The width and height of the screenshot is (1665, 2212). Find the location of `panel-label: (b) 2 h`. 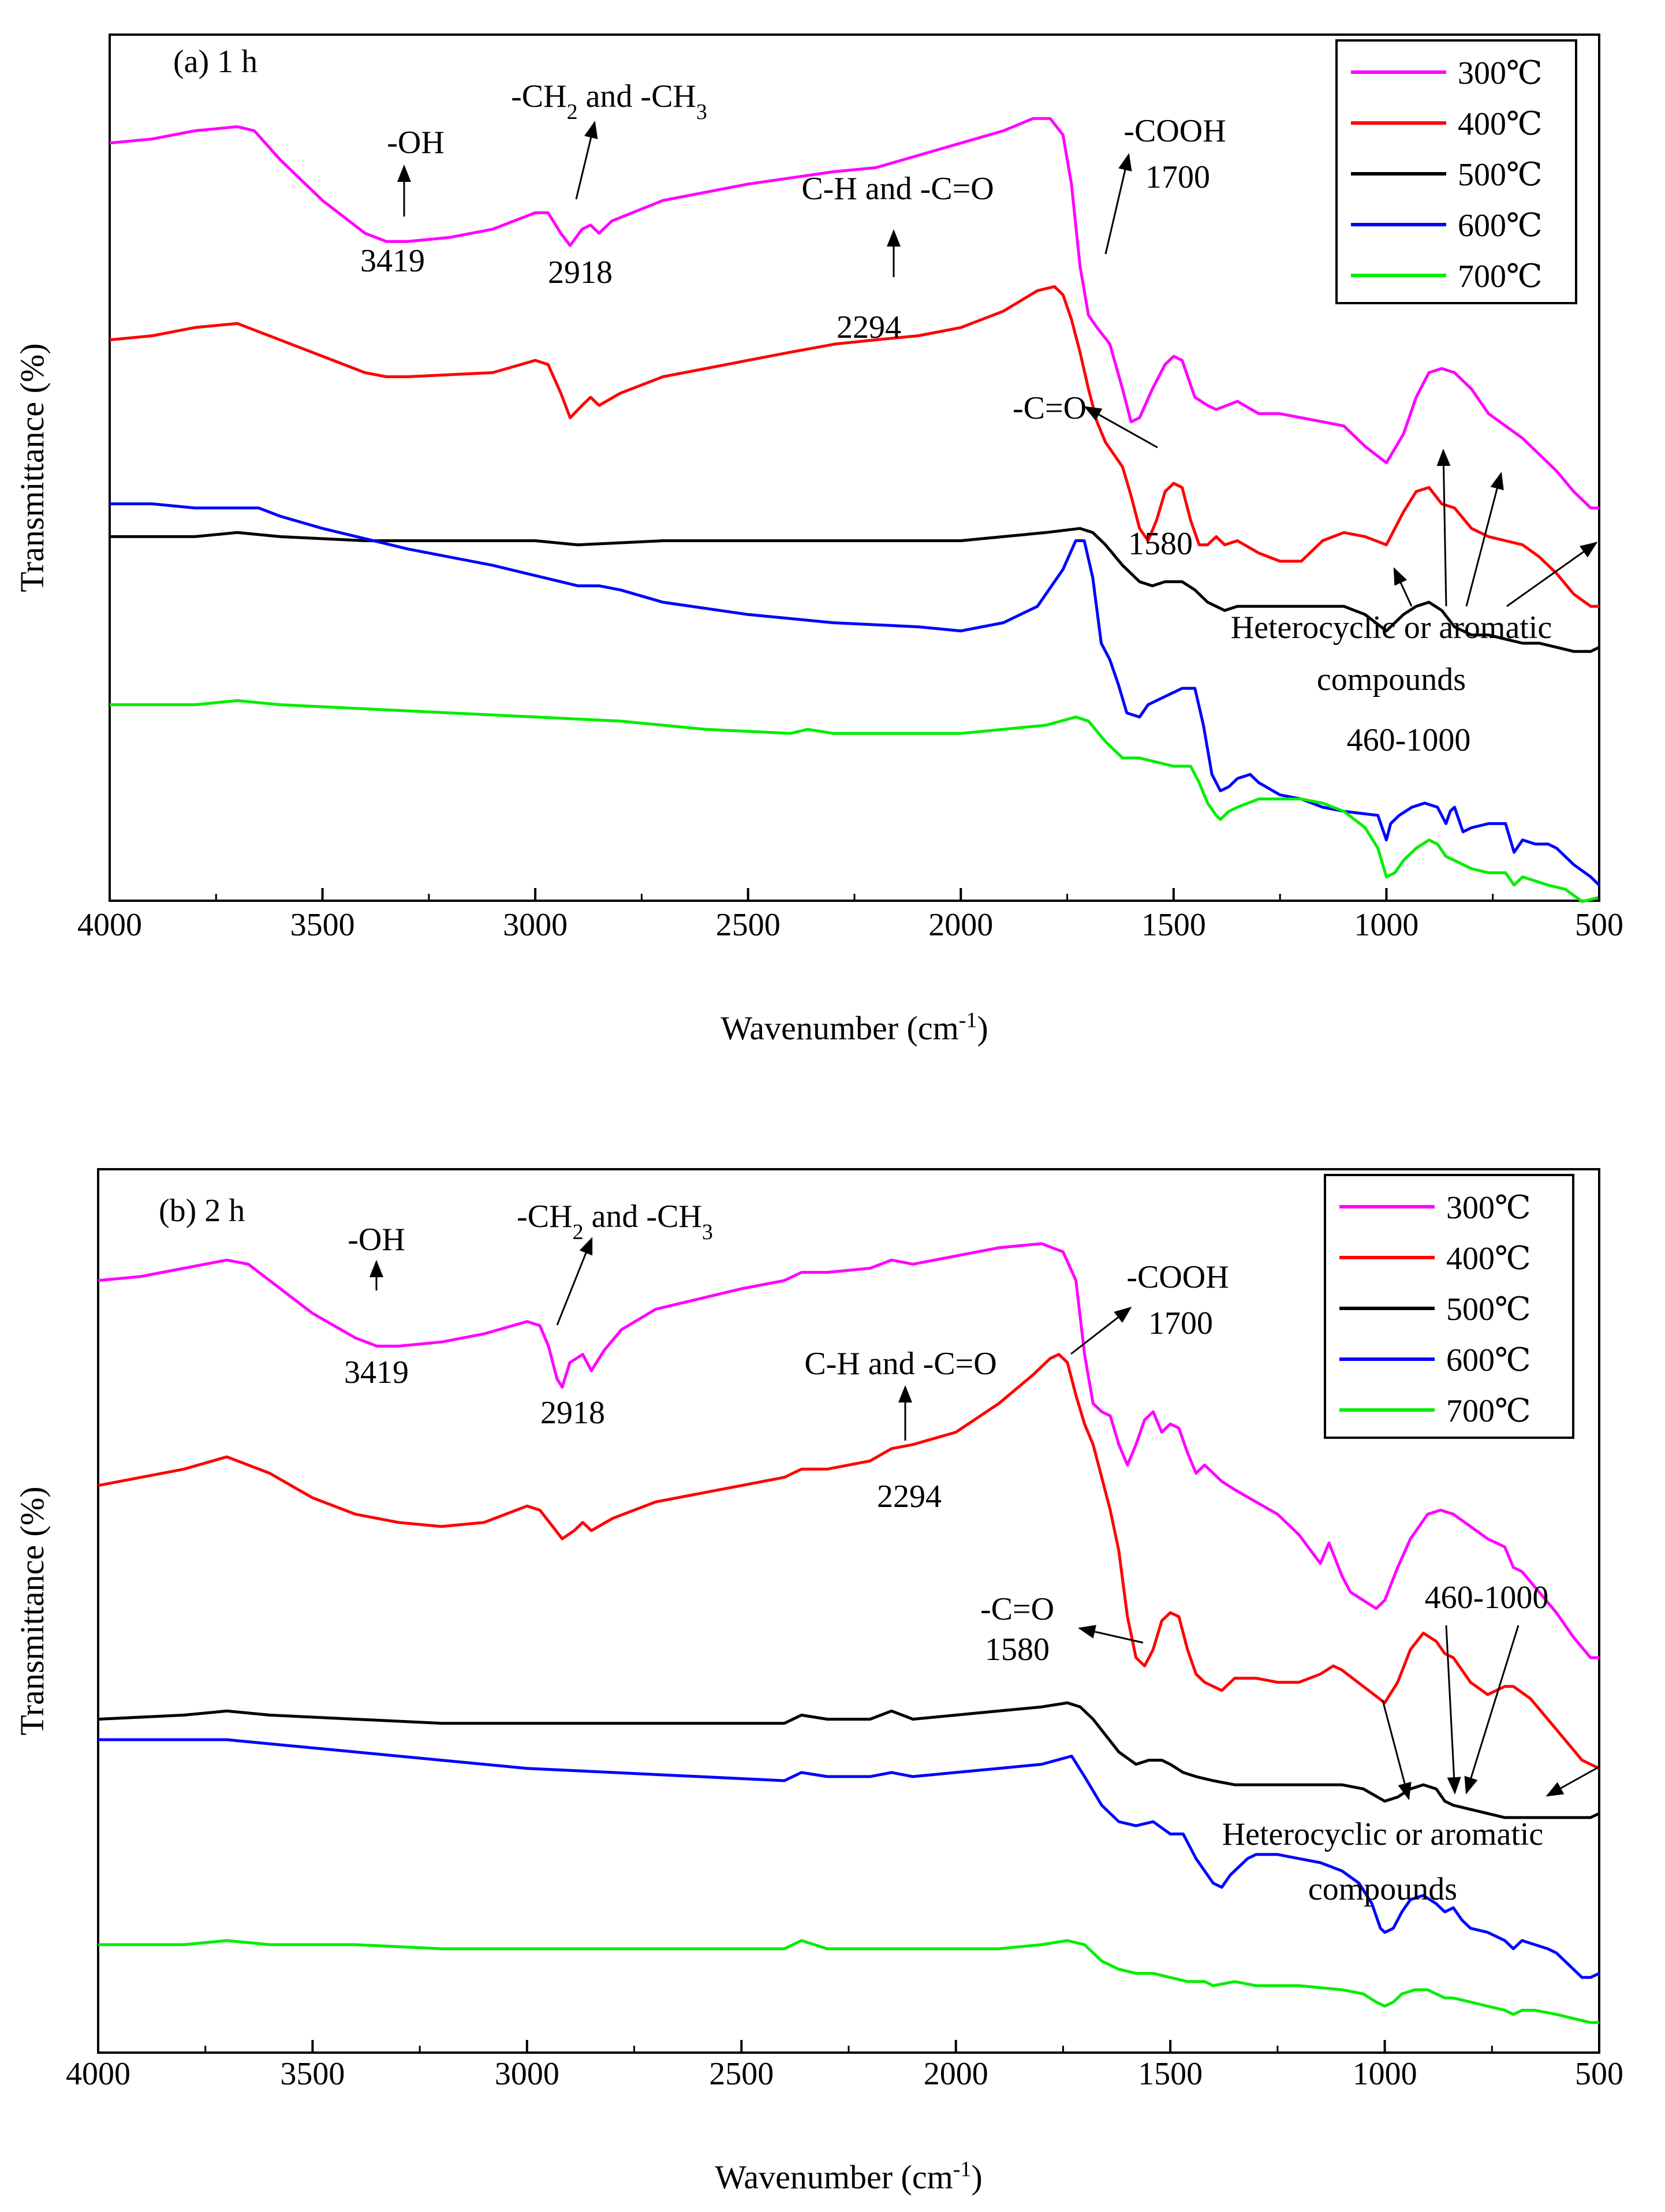

panel-label: (b) 2 h is located at coordinates (202, 1211).